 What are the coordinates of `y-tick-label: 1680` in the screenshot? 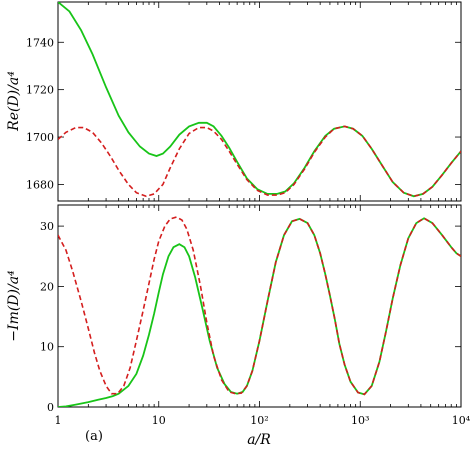 It's located at (40, 184).